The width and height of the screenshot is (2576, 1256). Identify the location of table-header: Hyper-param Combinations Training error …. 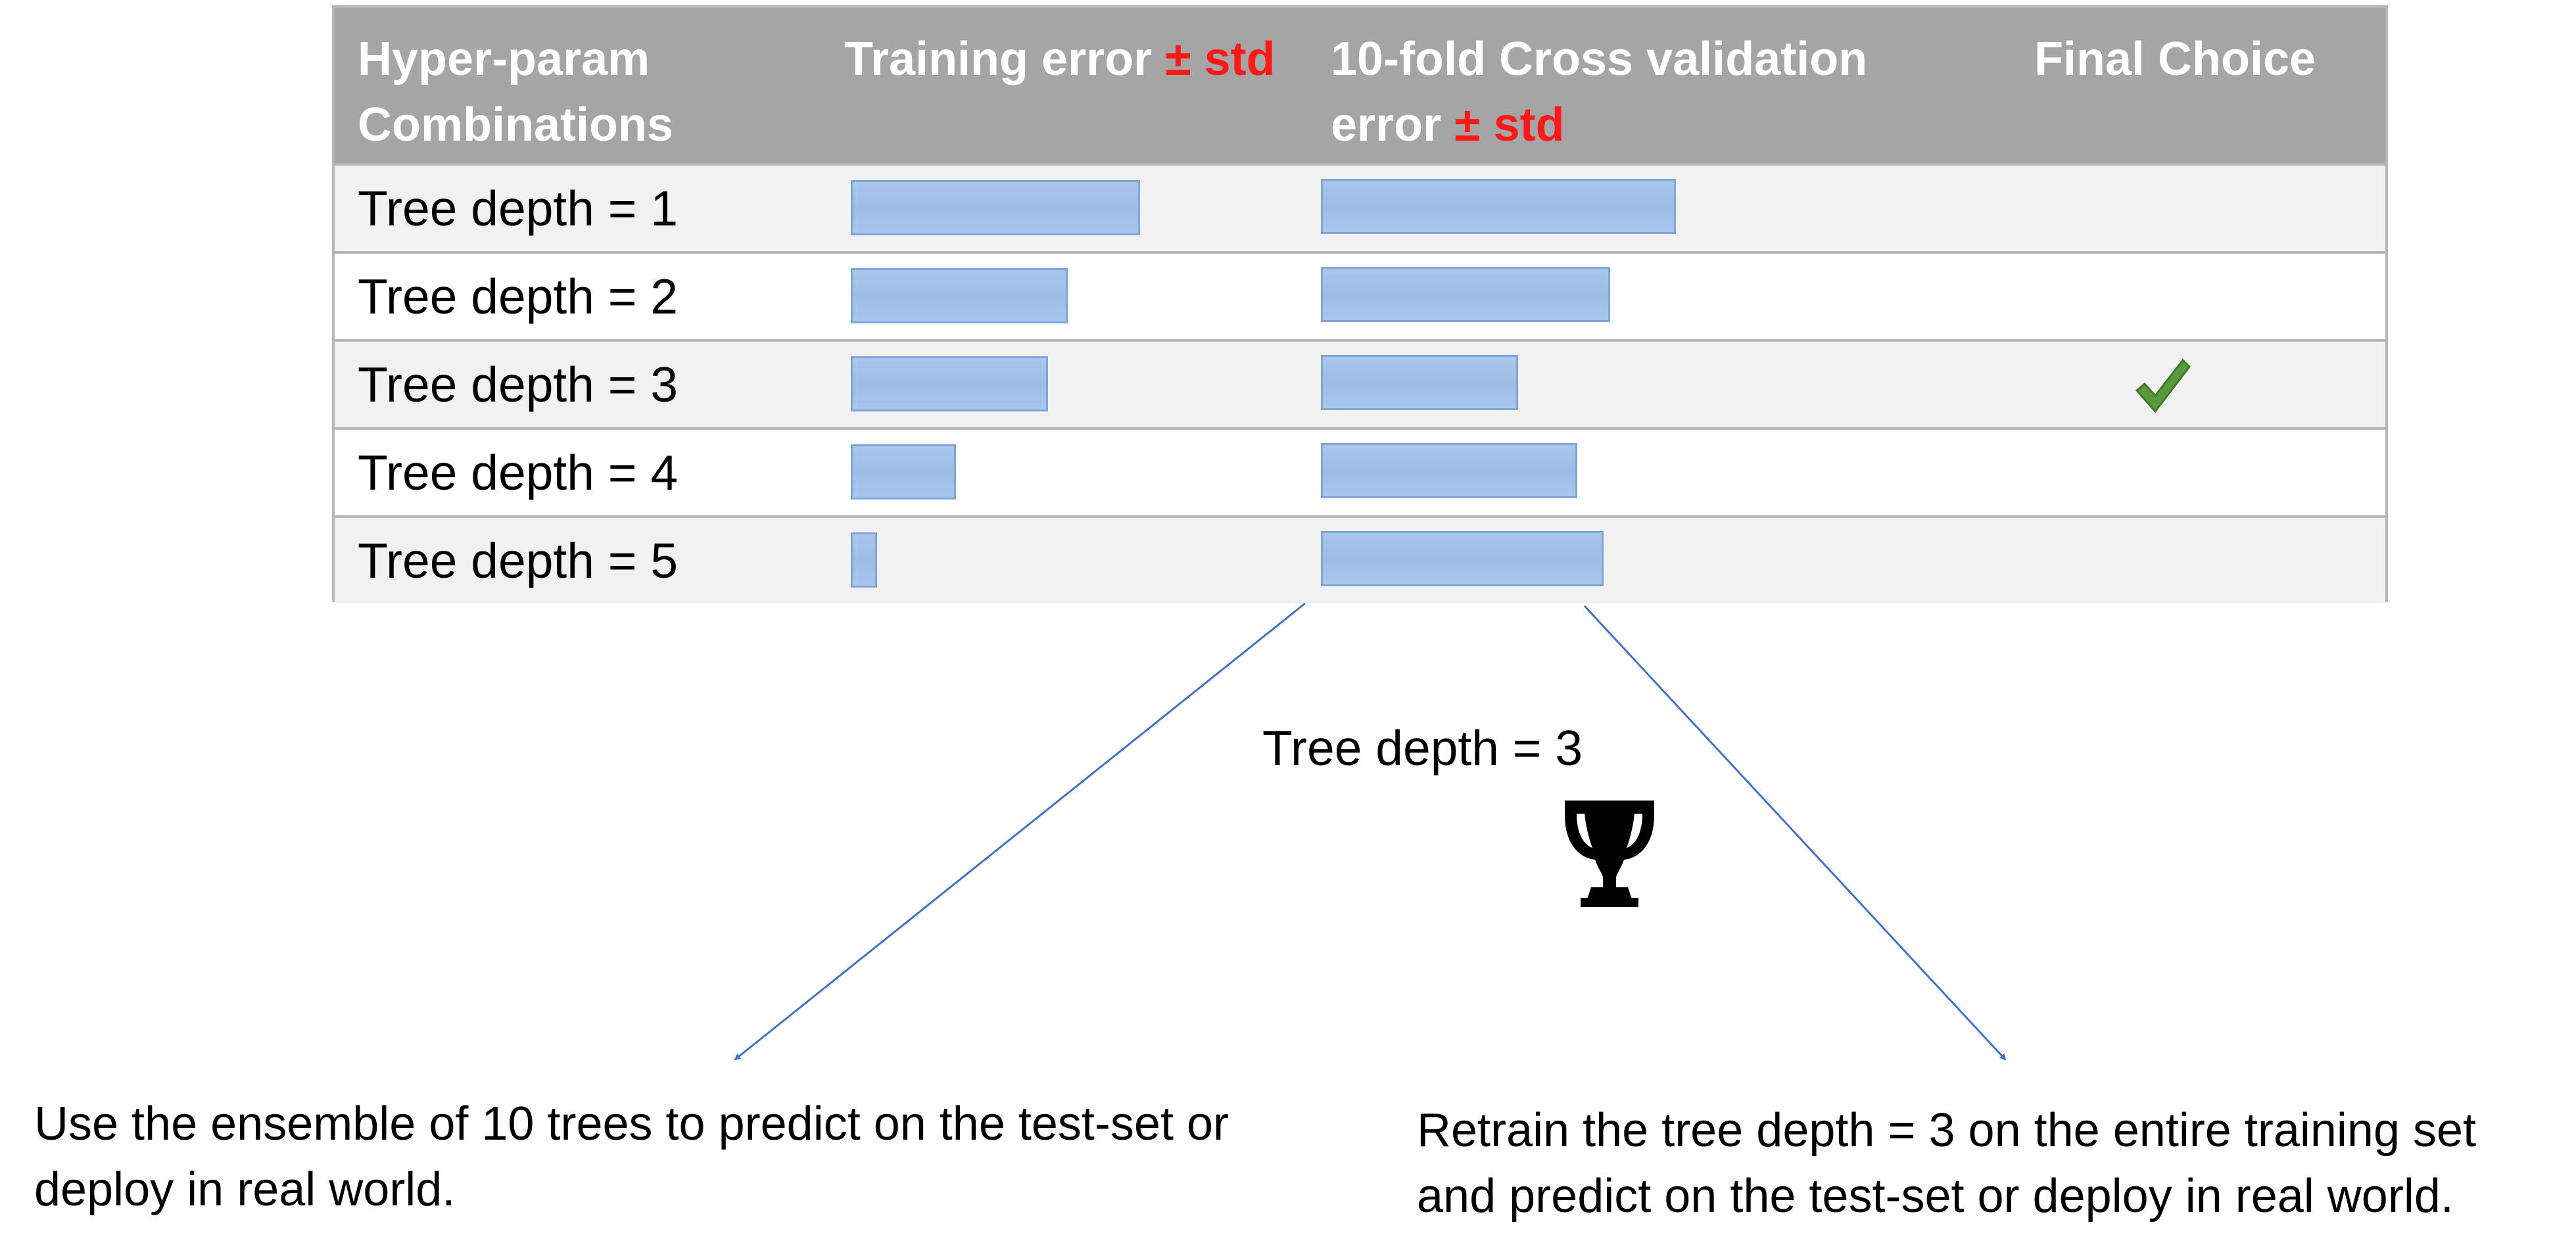
(1360, 85).